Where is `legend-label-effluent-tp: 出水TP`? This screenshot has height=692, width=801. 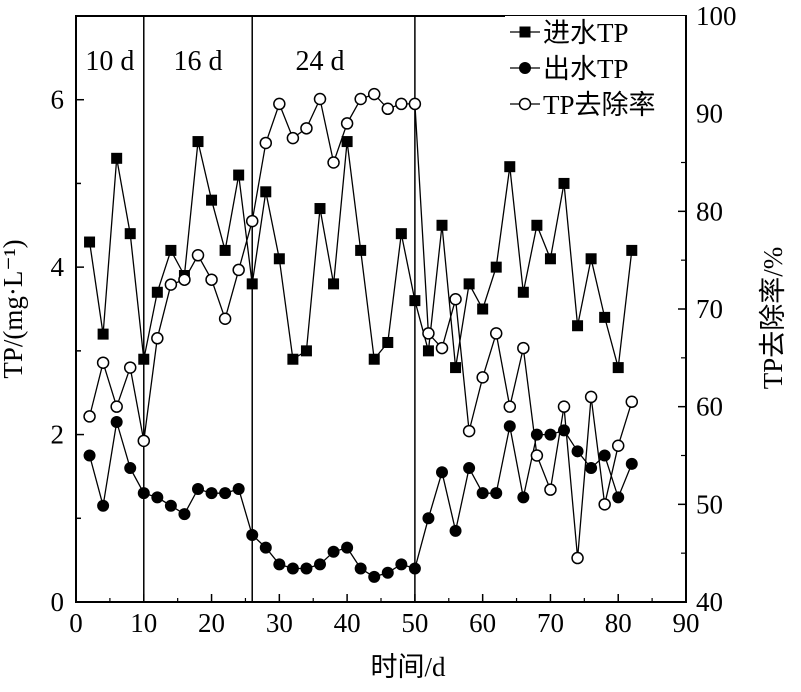
legend-label-effluent-tp: 出水TP is located at coordinates (586, 69).